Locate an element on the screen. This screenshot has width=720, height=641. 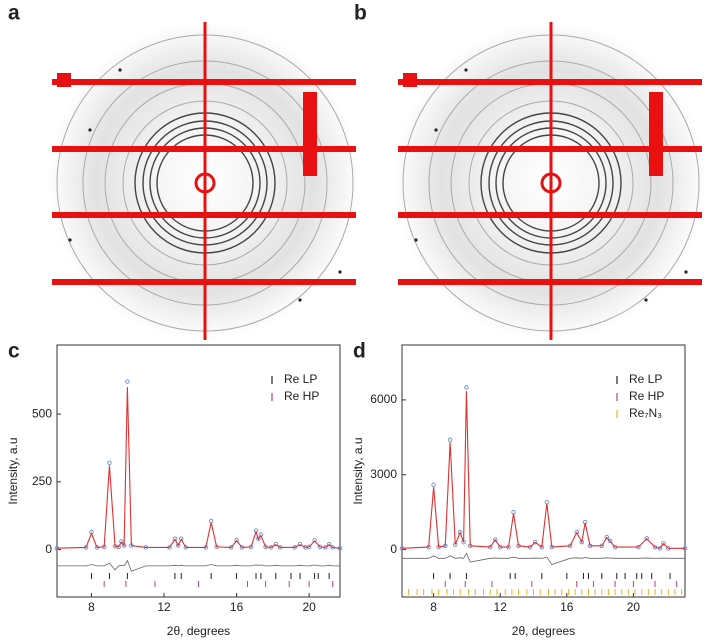
y-tick-label: 6000 is located at coordinates (383, 399).